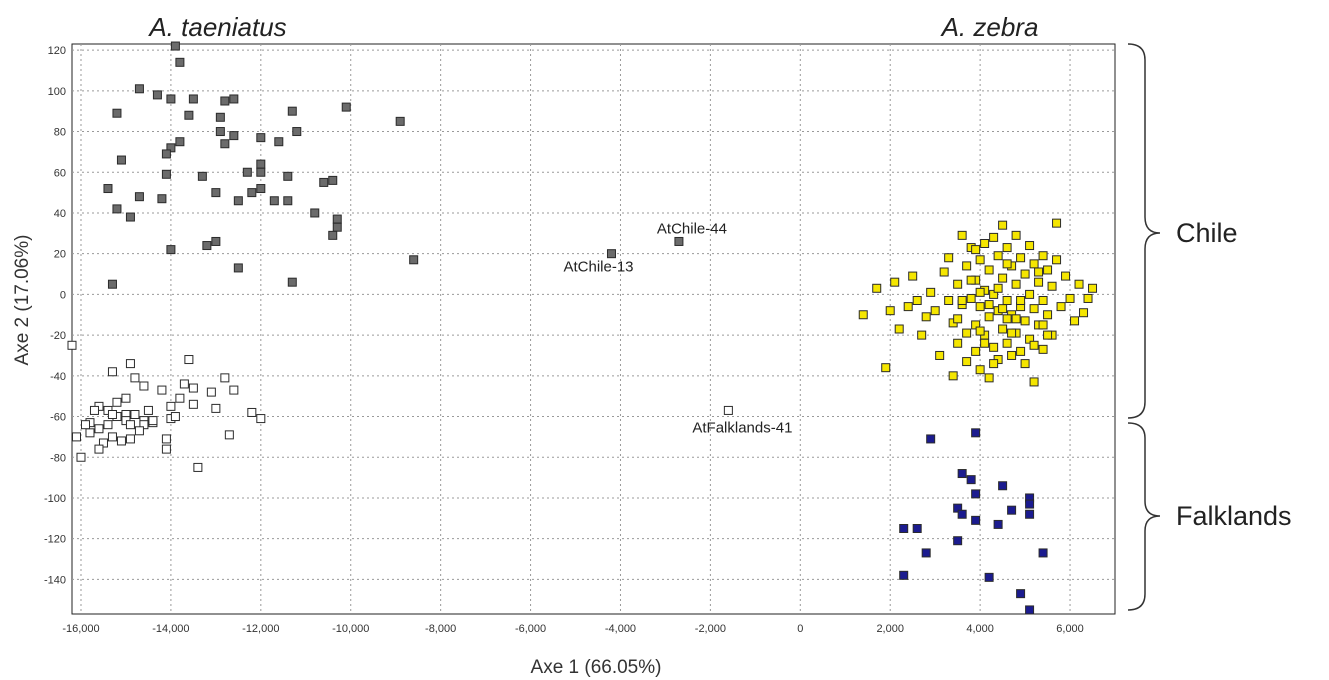 This screenshot has width=1329, height=680. I want to click on point-annotation: AtFalklands-41, so click(742, 427).